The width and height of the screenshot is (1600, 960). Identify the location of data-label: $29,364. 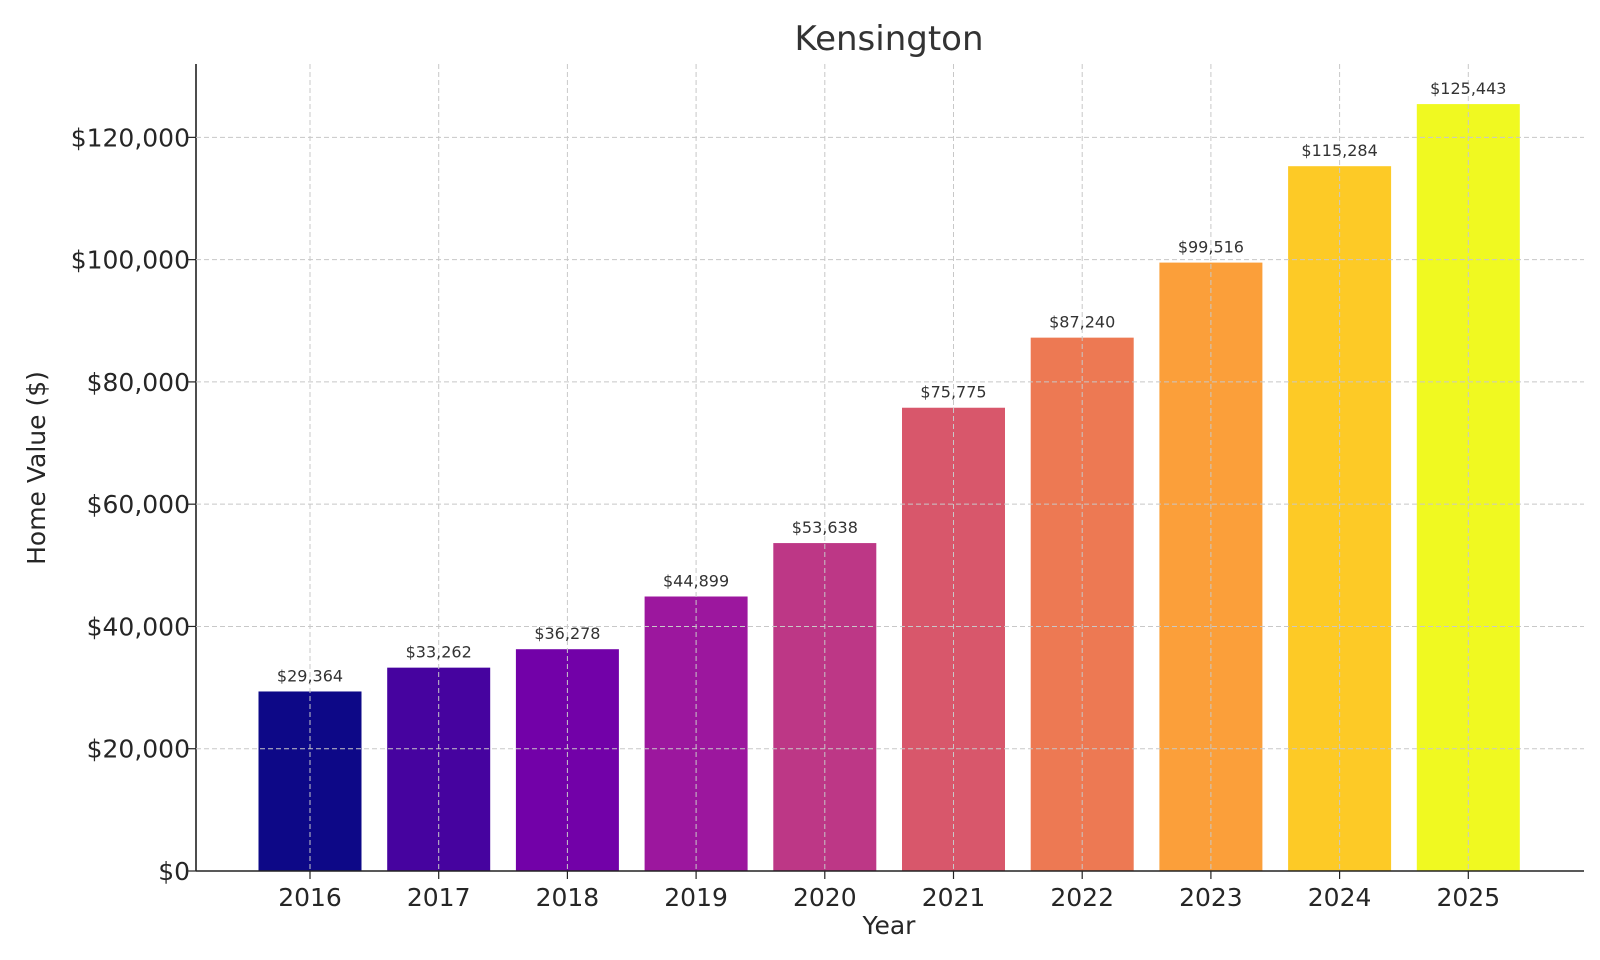
(310, 675).